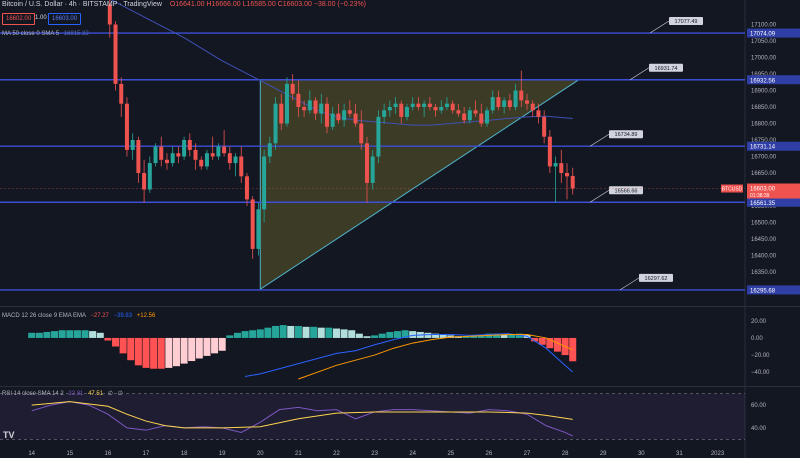 The image size is (800, 458). Describe the element at coordinates (764, 108) in the screenshot. I see `y-tick-label: 16850.00` at that location.